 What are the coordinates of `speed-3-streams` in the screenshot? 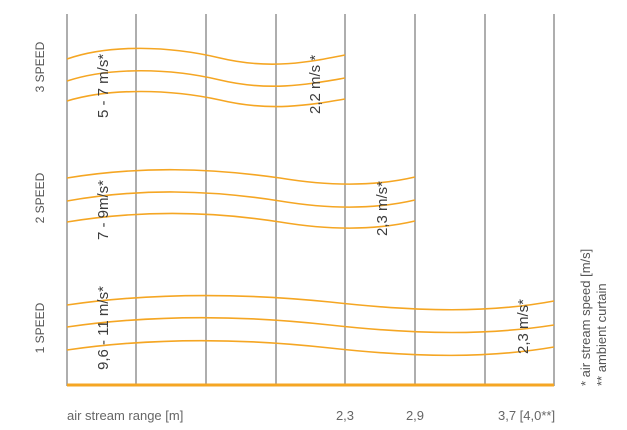 It's located at (206, 77).